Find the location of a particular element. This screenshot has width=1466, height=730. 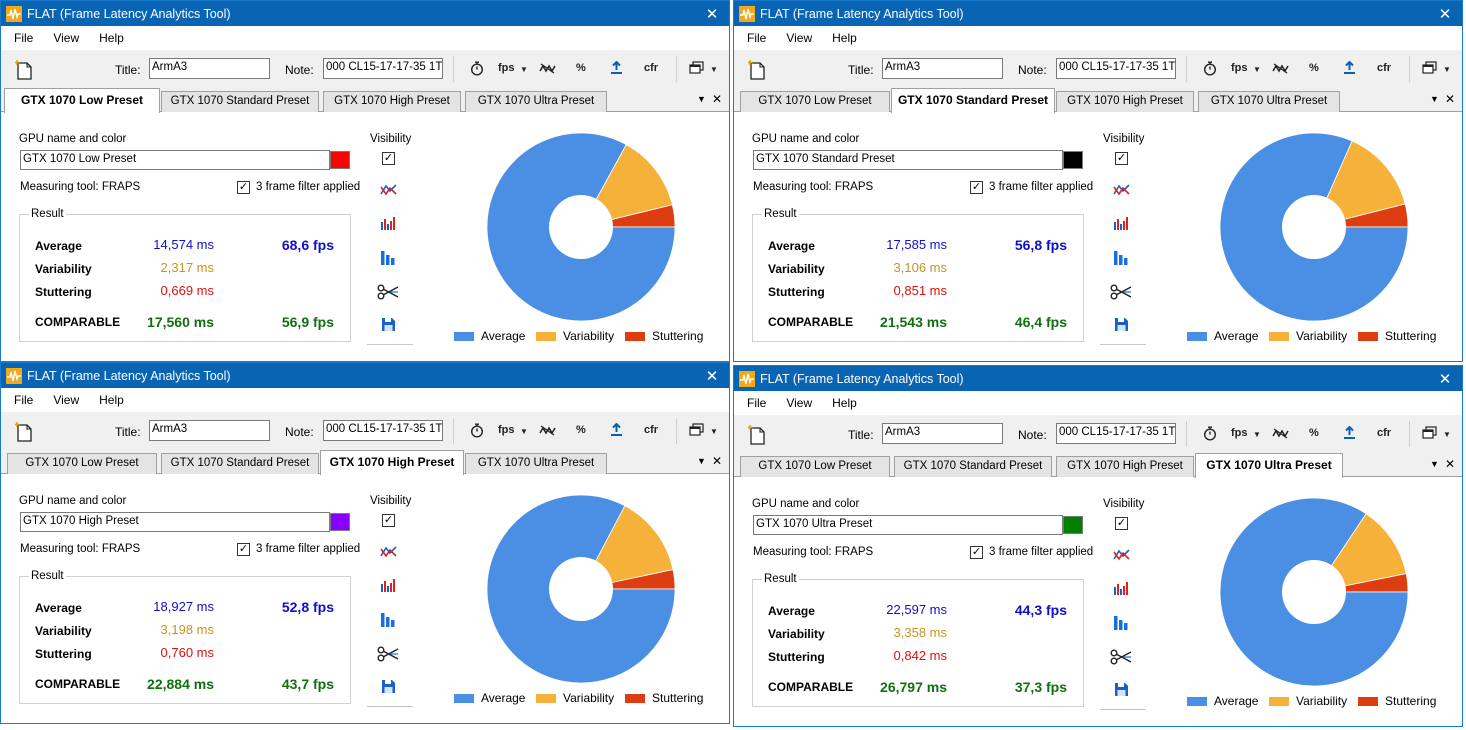

menu-view: View is located at coordinates (66, 38).